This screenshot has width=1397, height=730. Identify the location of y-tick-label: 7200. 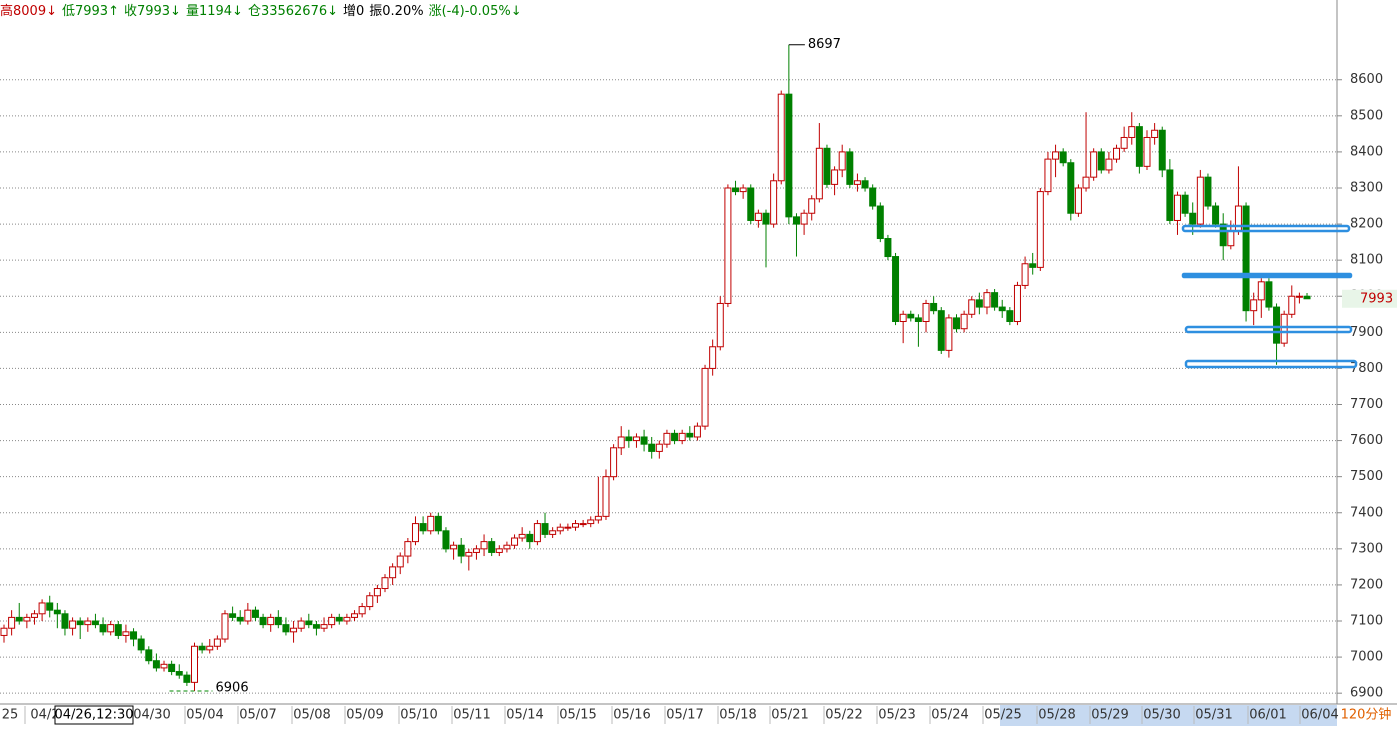
(1366, 584).